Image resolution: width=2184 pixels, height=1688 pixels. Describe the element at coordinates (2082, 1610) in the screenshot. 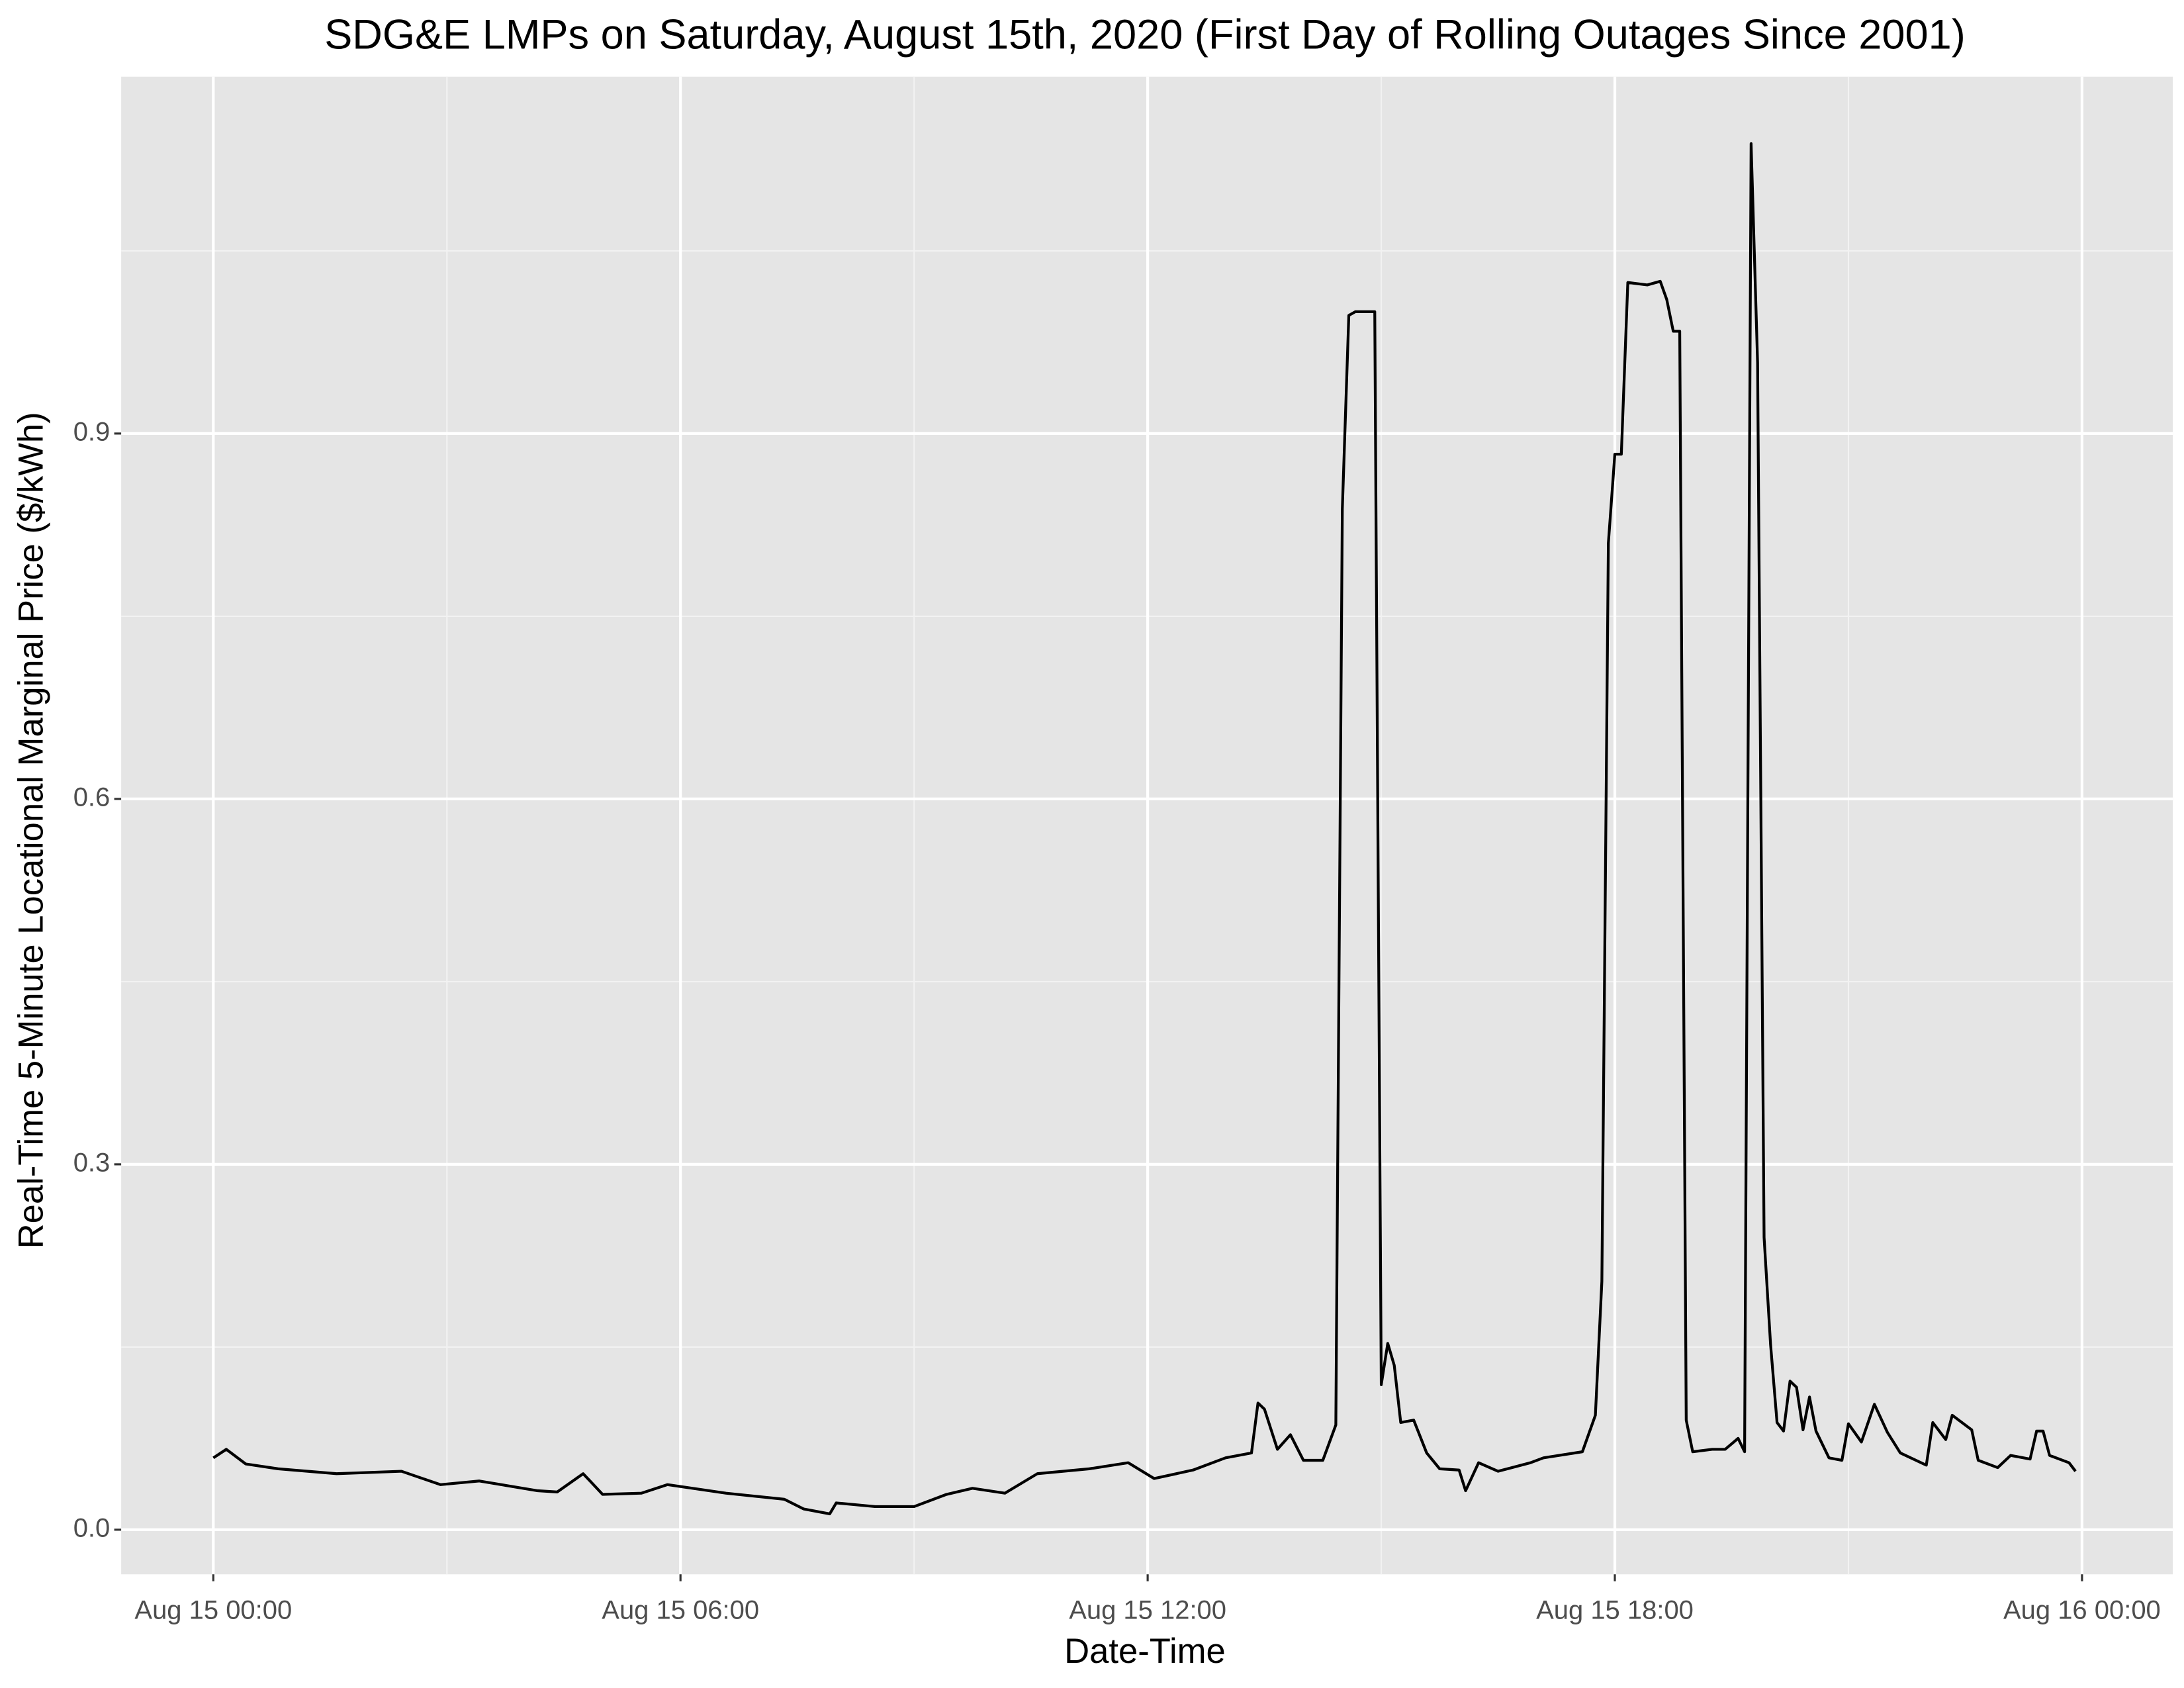

I see `x-tick-label: Aug 16 00:00` at that location.